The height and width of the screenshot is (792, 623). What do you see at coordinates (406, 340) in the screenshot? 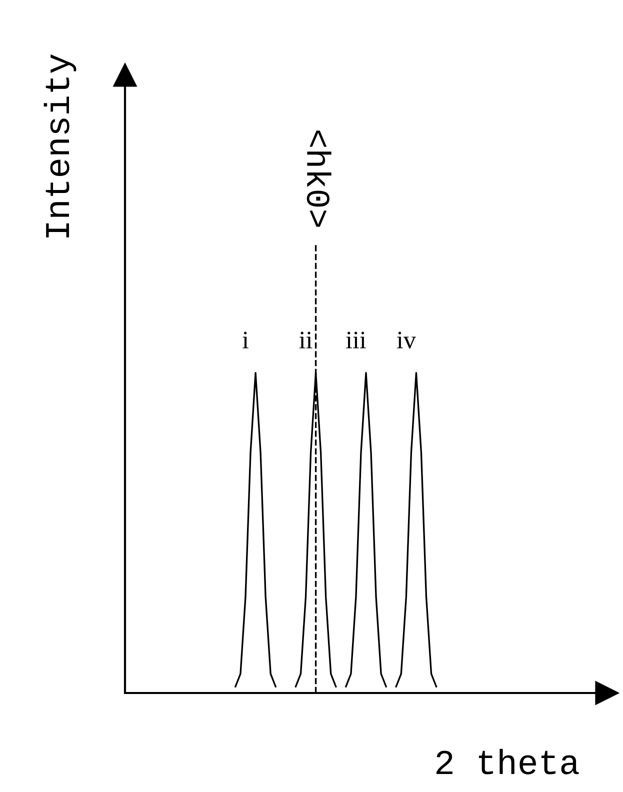
I see `series-label: iv` at bounding box center [406, 340].